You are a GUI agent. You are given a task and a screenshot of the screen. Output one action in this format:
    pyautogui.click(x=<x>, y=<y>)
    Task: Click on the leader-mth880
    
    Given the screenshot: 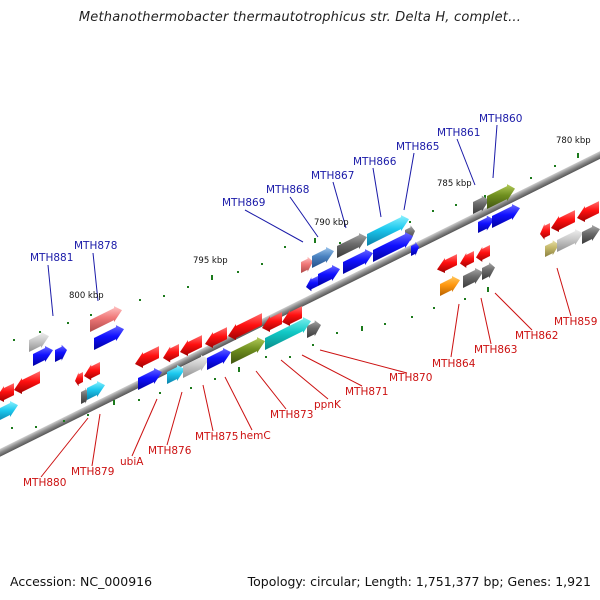 What is the action you would take?
    pyautogui.click(x=64, y=447)
    